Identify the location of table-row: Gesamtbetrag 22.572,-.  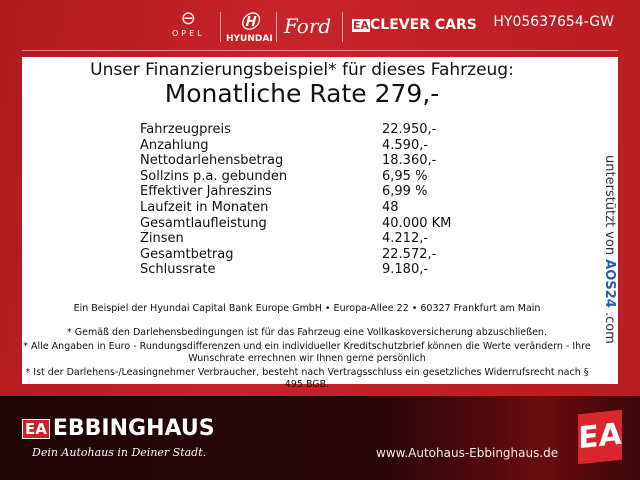
(300, 255).